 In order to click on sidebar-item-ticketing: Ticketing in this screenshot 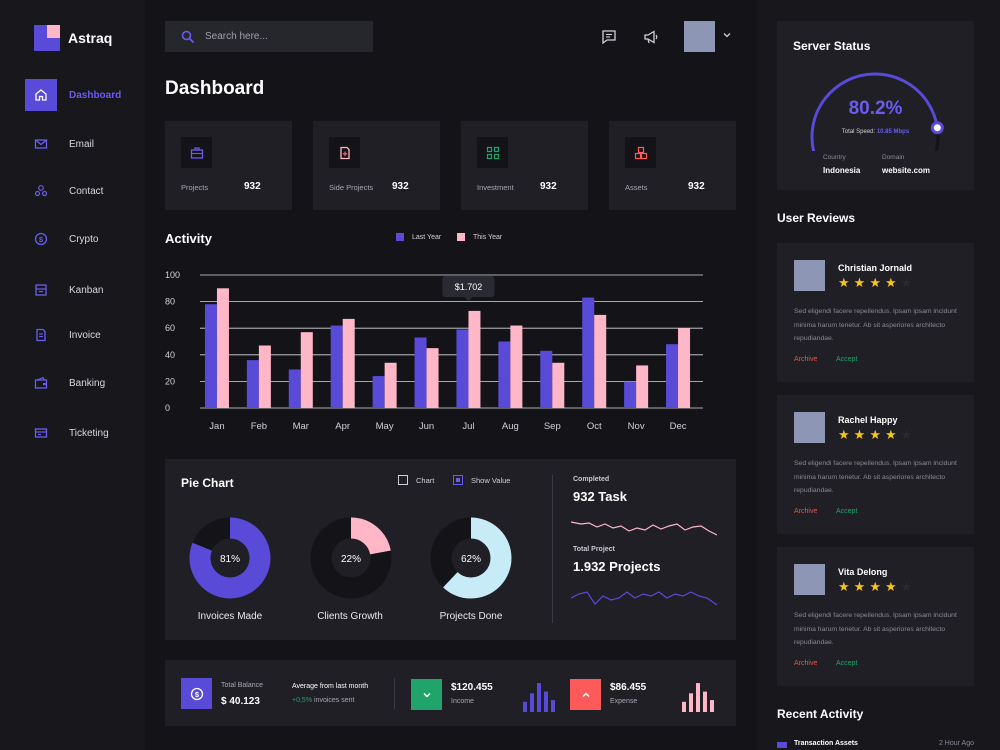, I will do `click(85, 433)`.